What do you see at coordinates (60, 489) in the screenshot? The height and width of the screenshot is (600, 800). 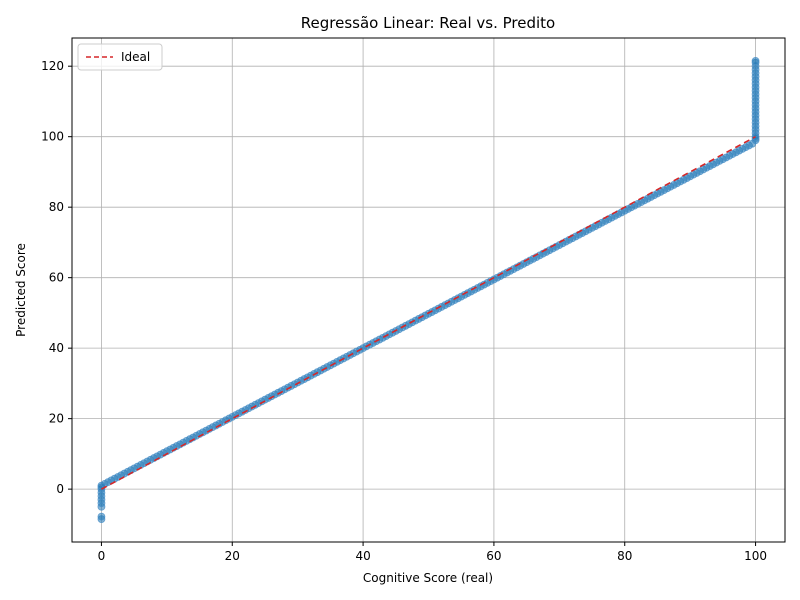 I see `y-tick-label: 0` at bounding box center [60, 489].